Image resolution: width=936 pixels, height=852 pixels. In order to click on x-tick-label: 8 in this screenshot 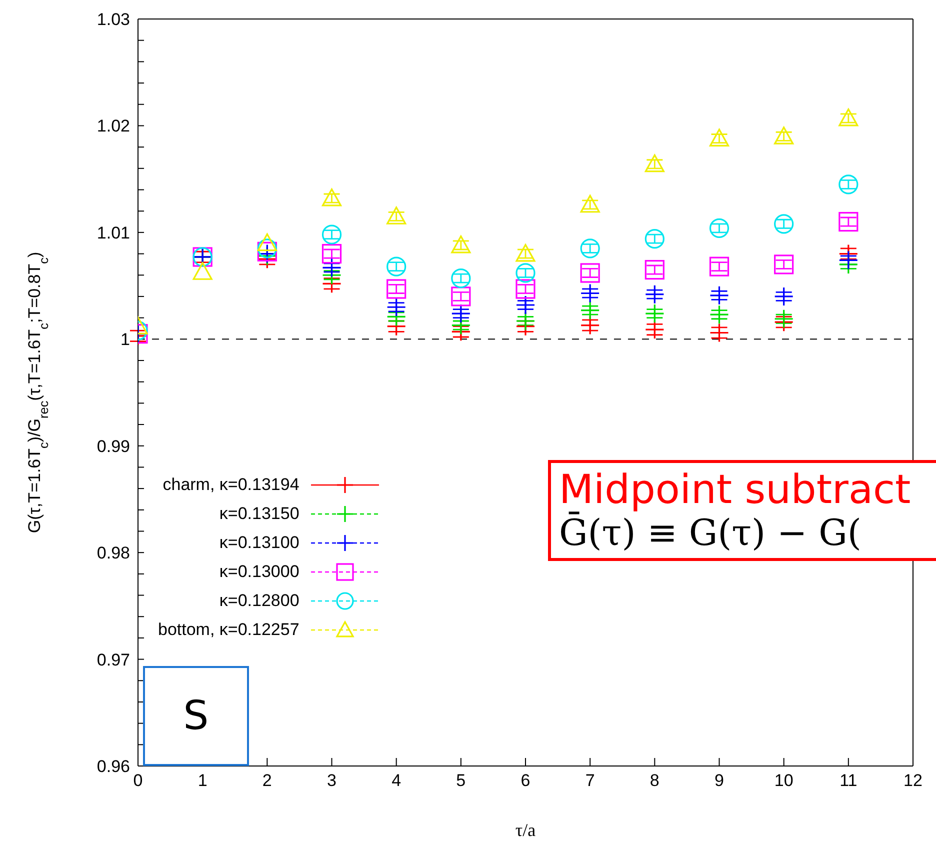, I will do `click(655, 780)`.